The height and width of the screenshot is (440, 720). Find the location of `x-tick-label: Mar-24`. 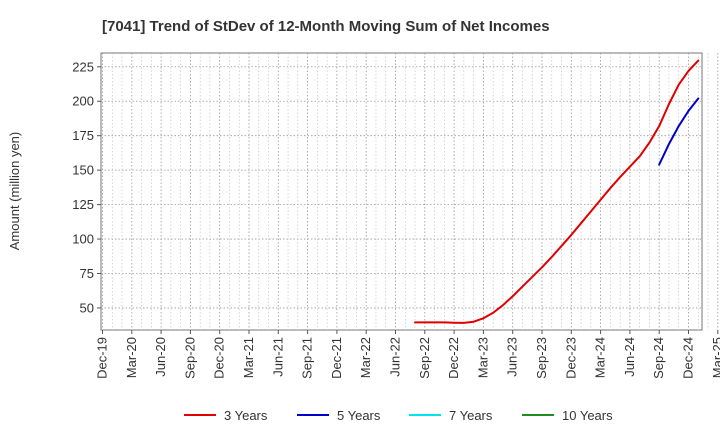

x-tick-label: Mar-24 is located at coordinates (600, 357).